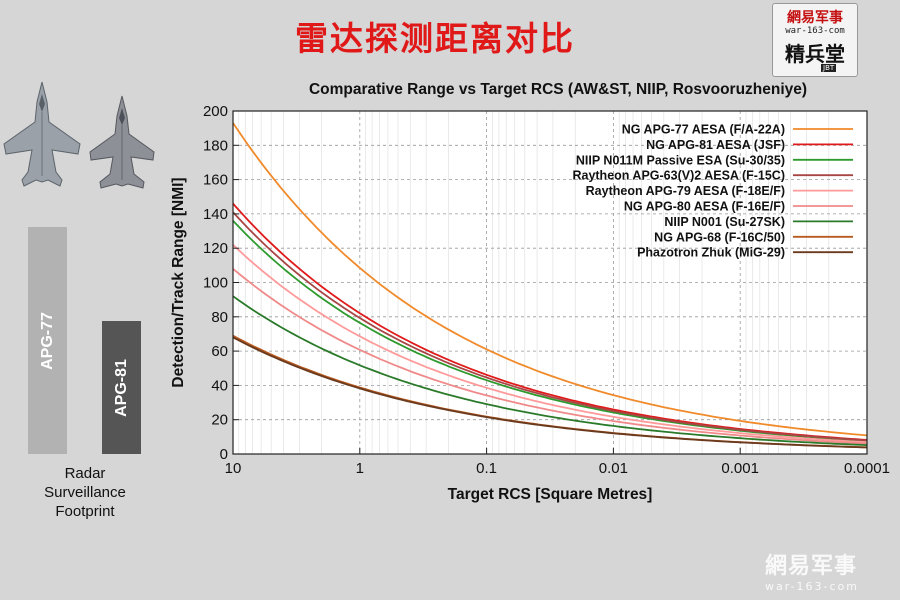 The width and height of the screenshot is (900, 600). Describe the element at coordinates (680, 160) in the screenshot. I see `legend-label: NIIP N011M Passive ESA (Su-30/35)` at that location.